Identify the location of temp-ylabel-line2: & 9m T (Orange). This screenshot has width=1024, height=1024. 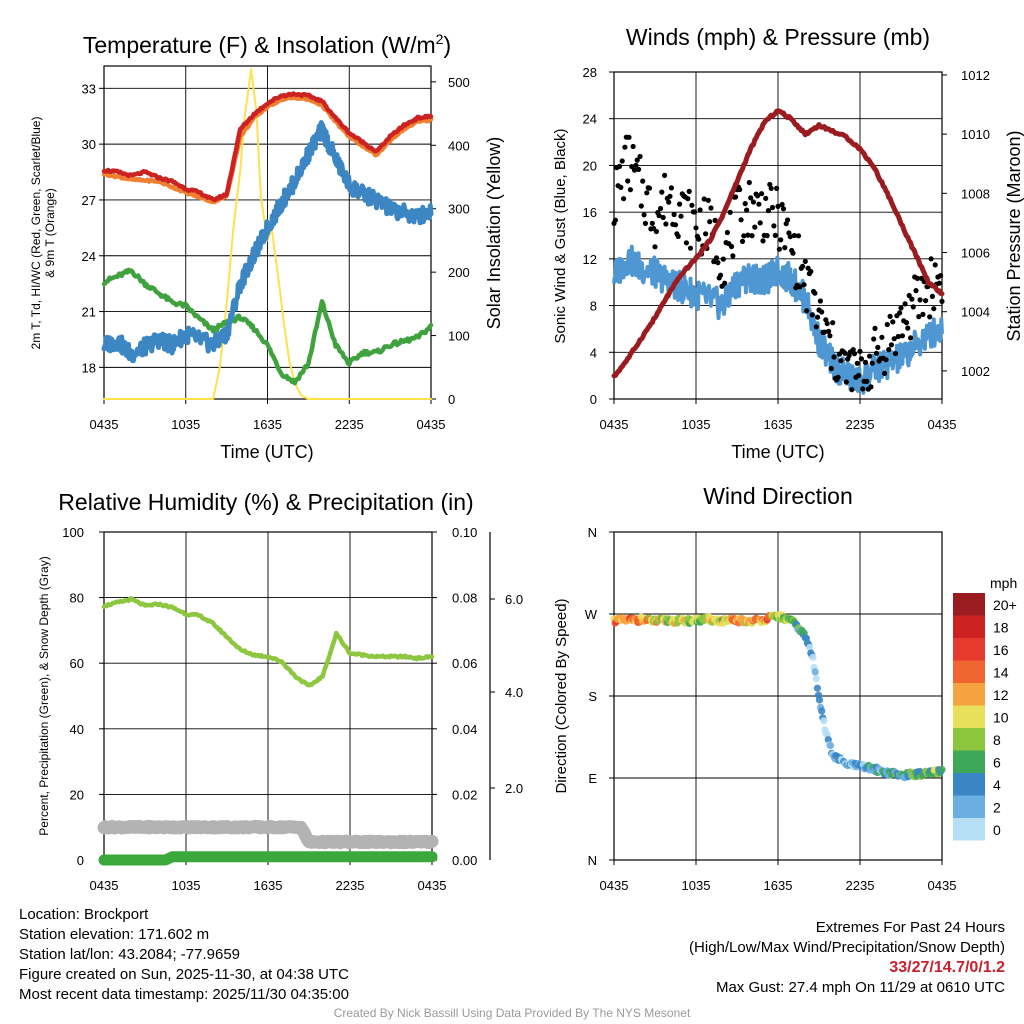
(50, 233).